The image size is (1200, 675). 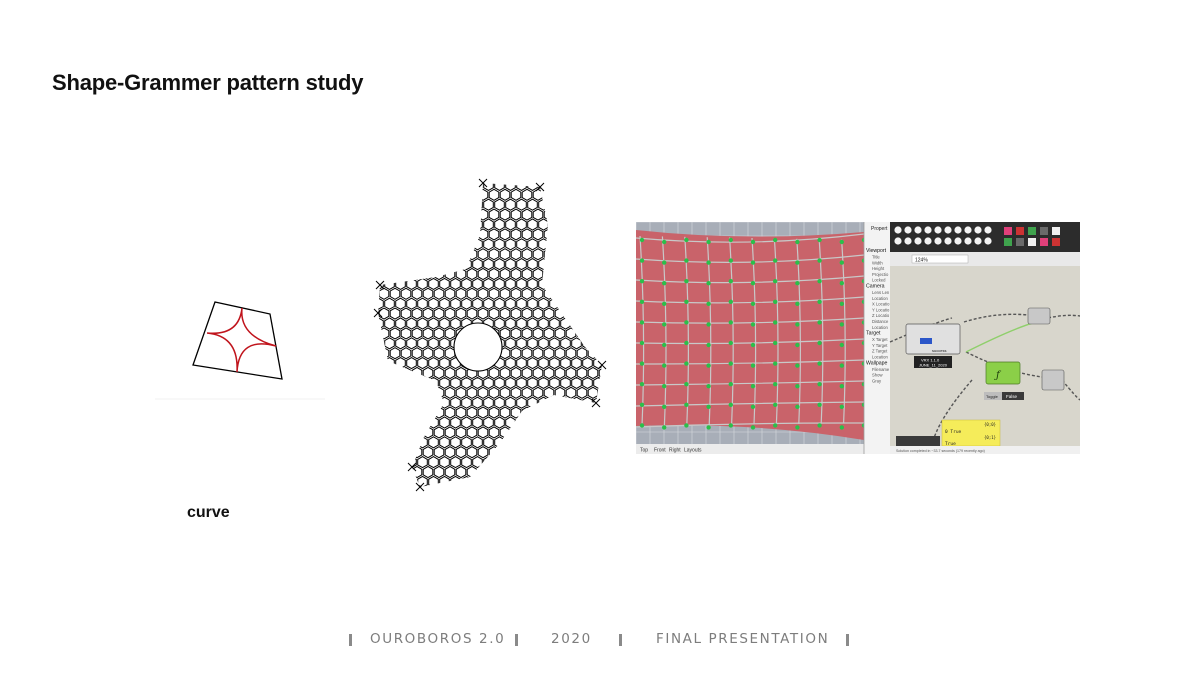 I want to click on slide-footer: OUROBOROS 2.0 2020 FINAL PRESENTATION, so click(x=600, y=640).